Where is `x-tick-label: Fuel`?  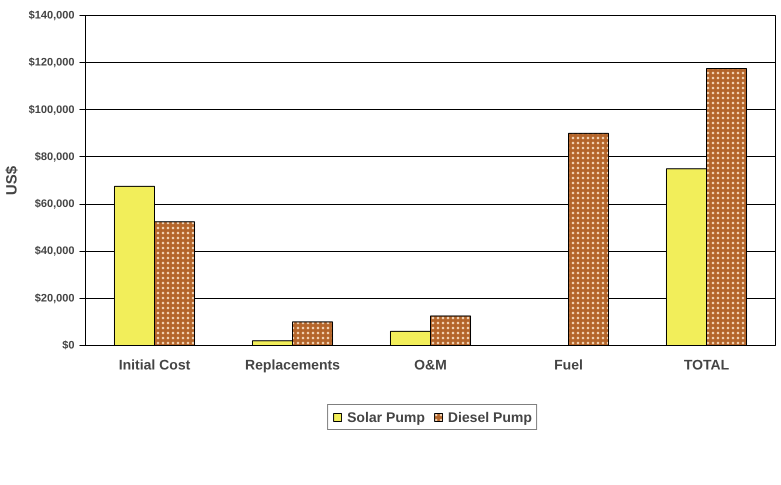
x-tick-label: Fuel is located at coordinates (568, 364).